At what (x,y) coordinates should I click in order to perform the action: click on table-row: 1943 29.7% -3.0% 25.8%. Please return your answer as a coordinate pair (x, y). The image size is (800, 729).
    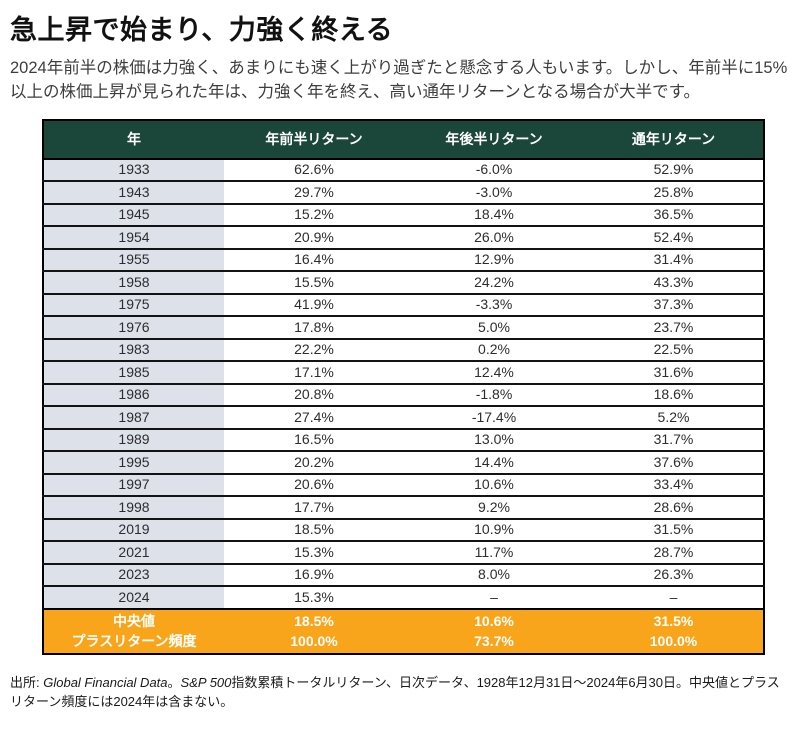
    Looking at the image, I should click on (403, 192).